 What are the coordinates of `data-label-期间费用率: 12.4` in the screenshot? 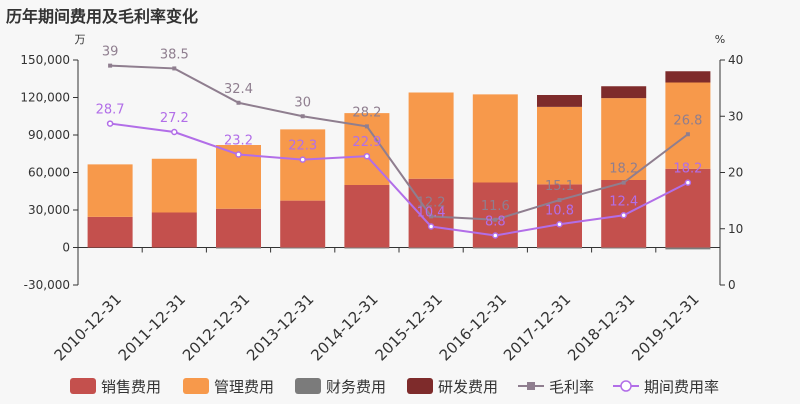 It's located at (623, 201).